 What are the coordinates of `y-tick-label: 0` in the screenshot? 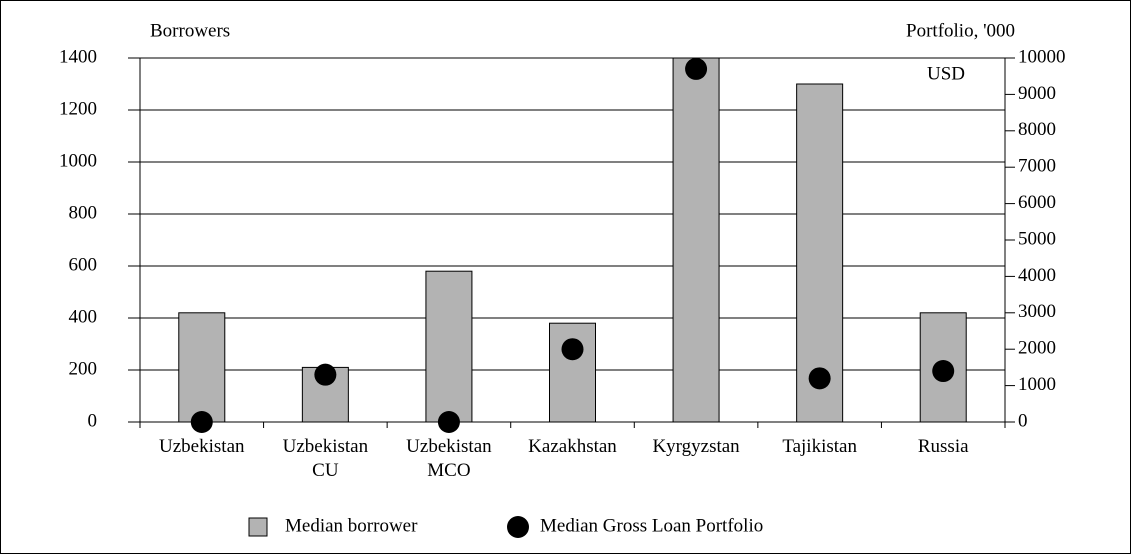 It's located at (93, 420).